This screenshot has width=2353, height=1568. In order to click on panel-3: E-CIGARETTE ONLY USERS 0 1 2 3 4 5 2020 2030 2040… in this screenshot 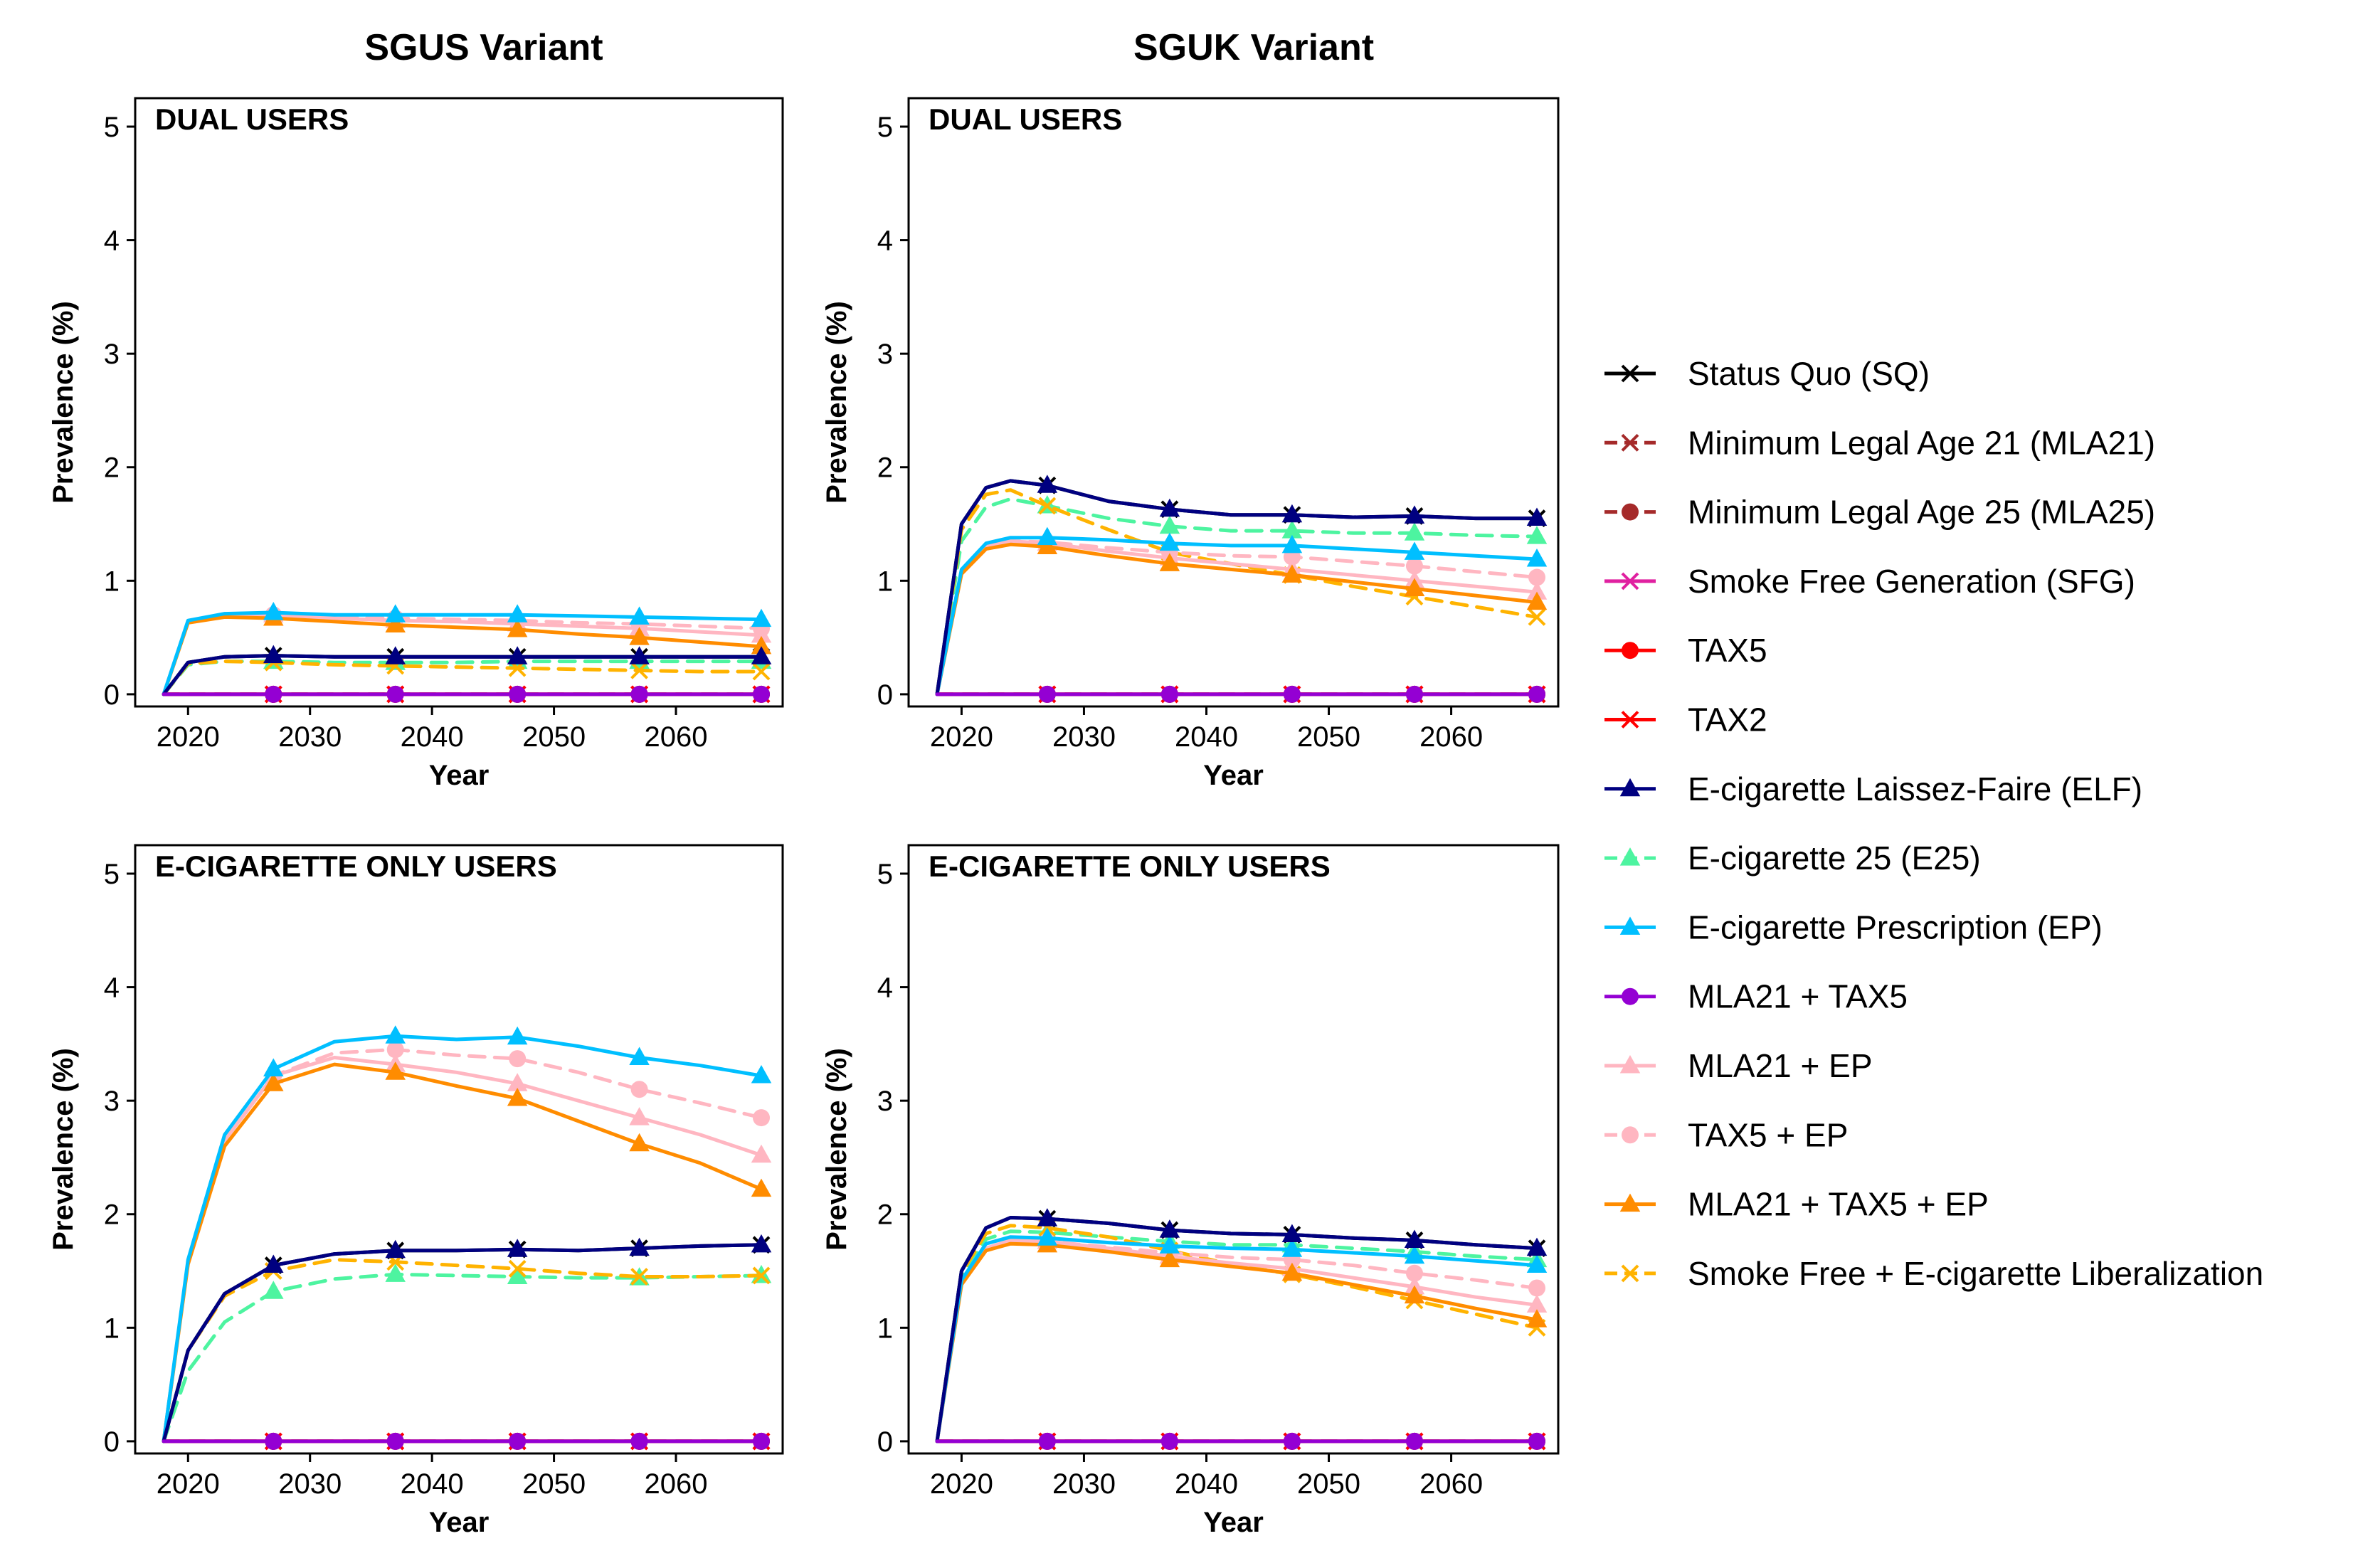, I will do `click(416, 1191)`.